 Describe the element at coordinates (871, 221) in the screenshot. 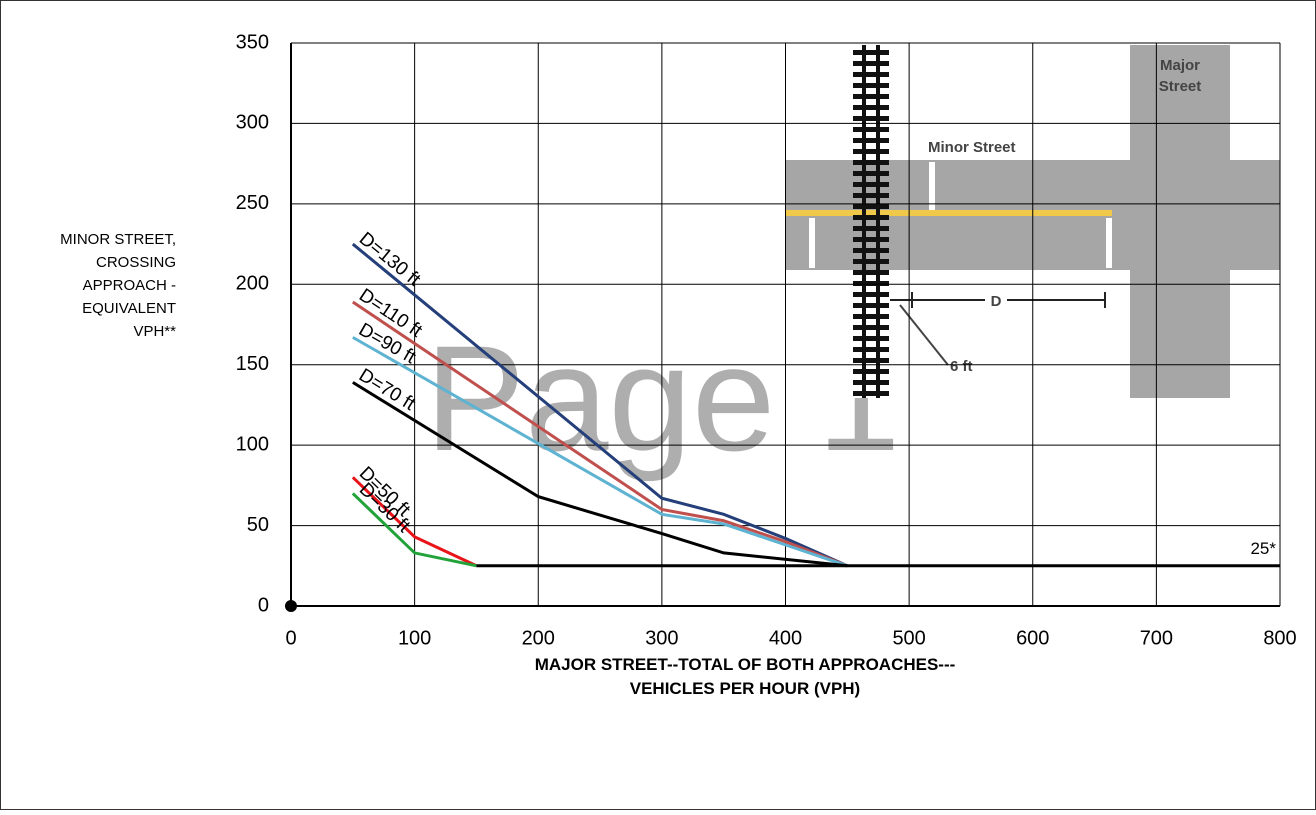

I see `railroad` at that location.